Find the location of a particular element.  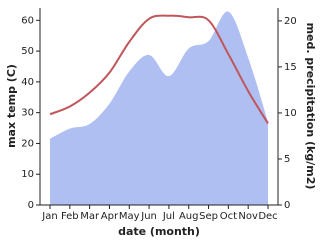

y2-tick-label: 15 is located at coordinates (290, 67).